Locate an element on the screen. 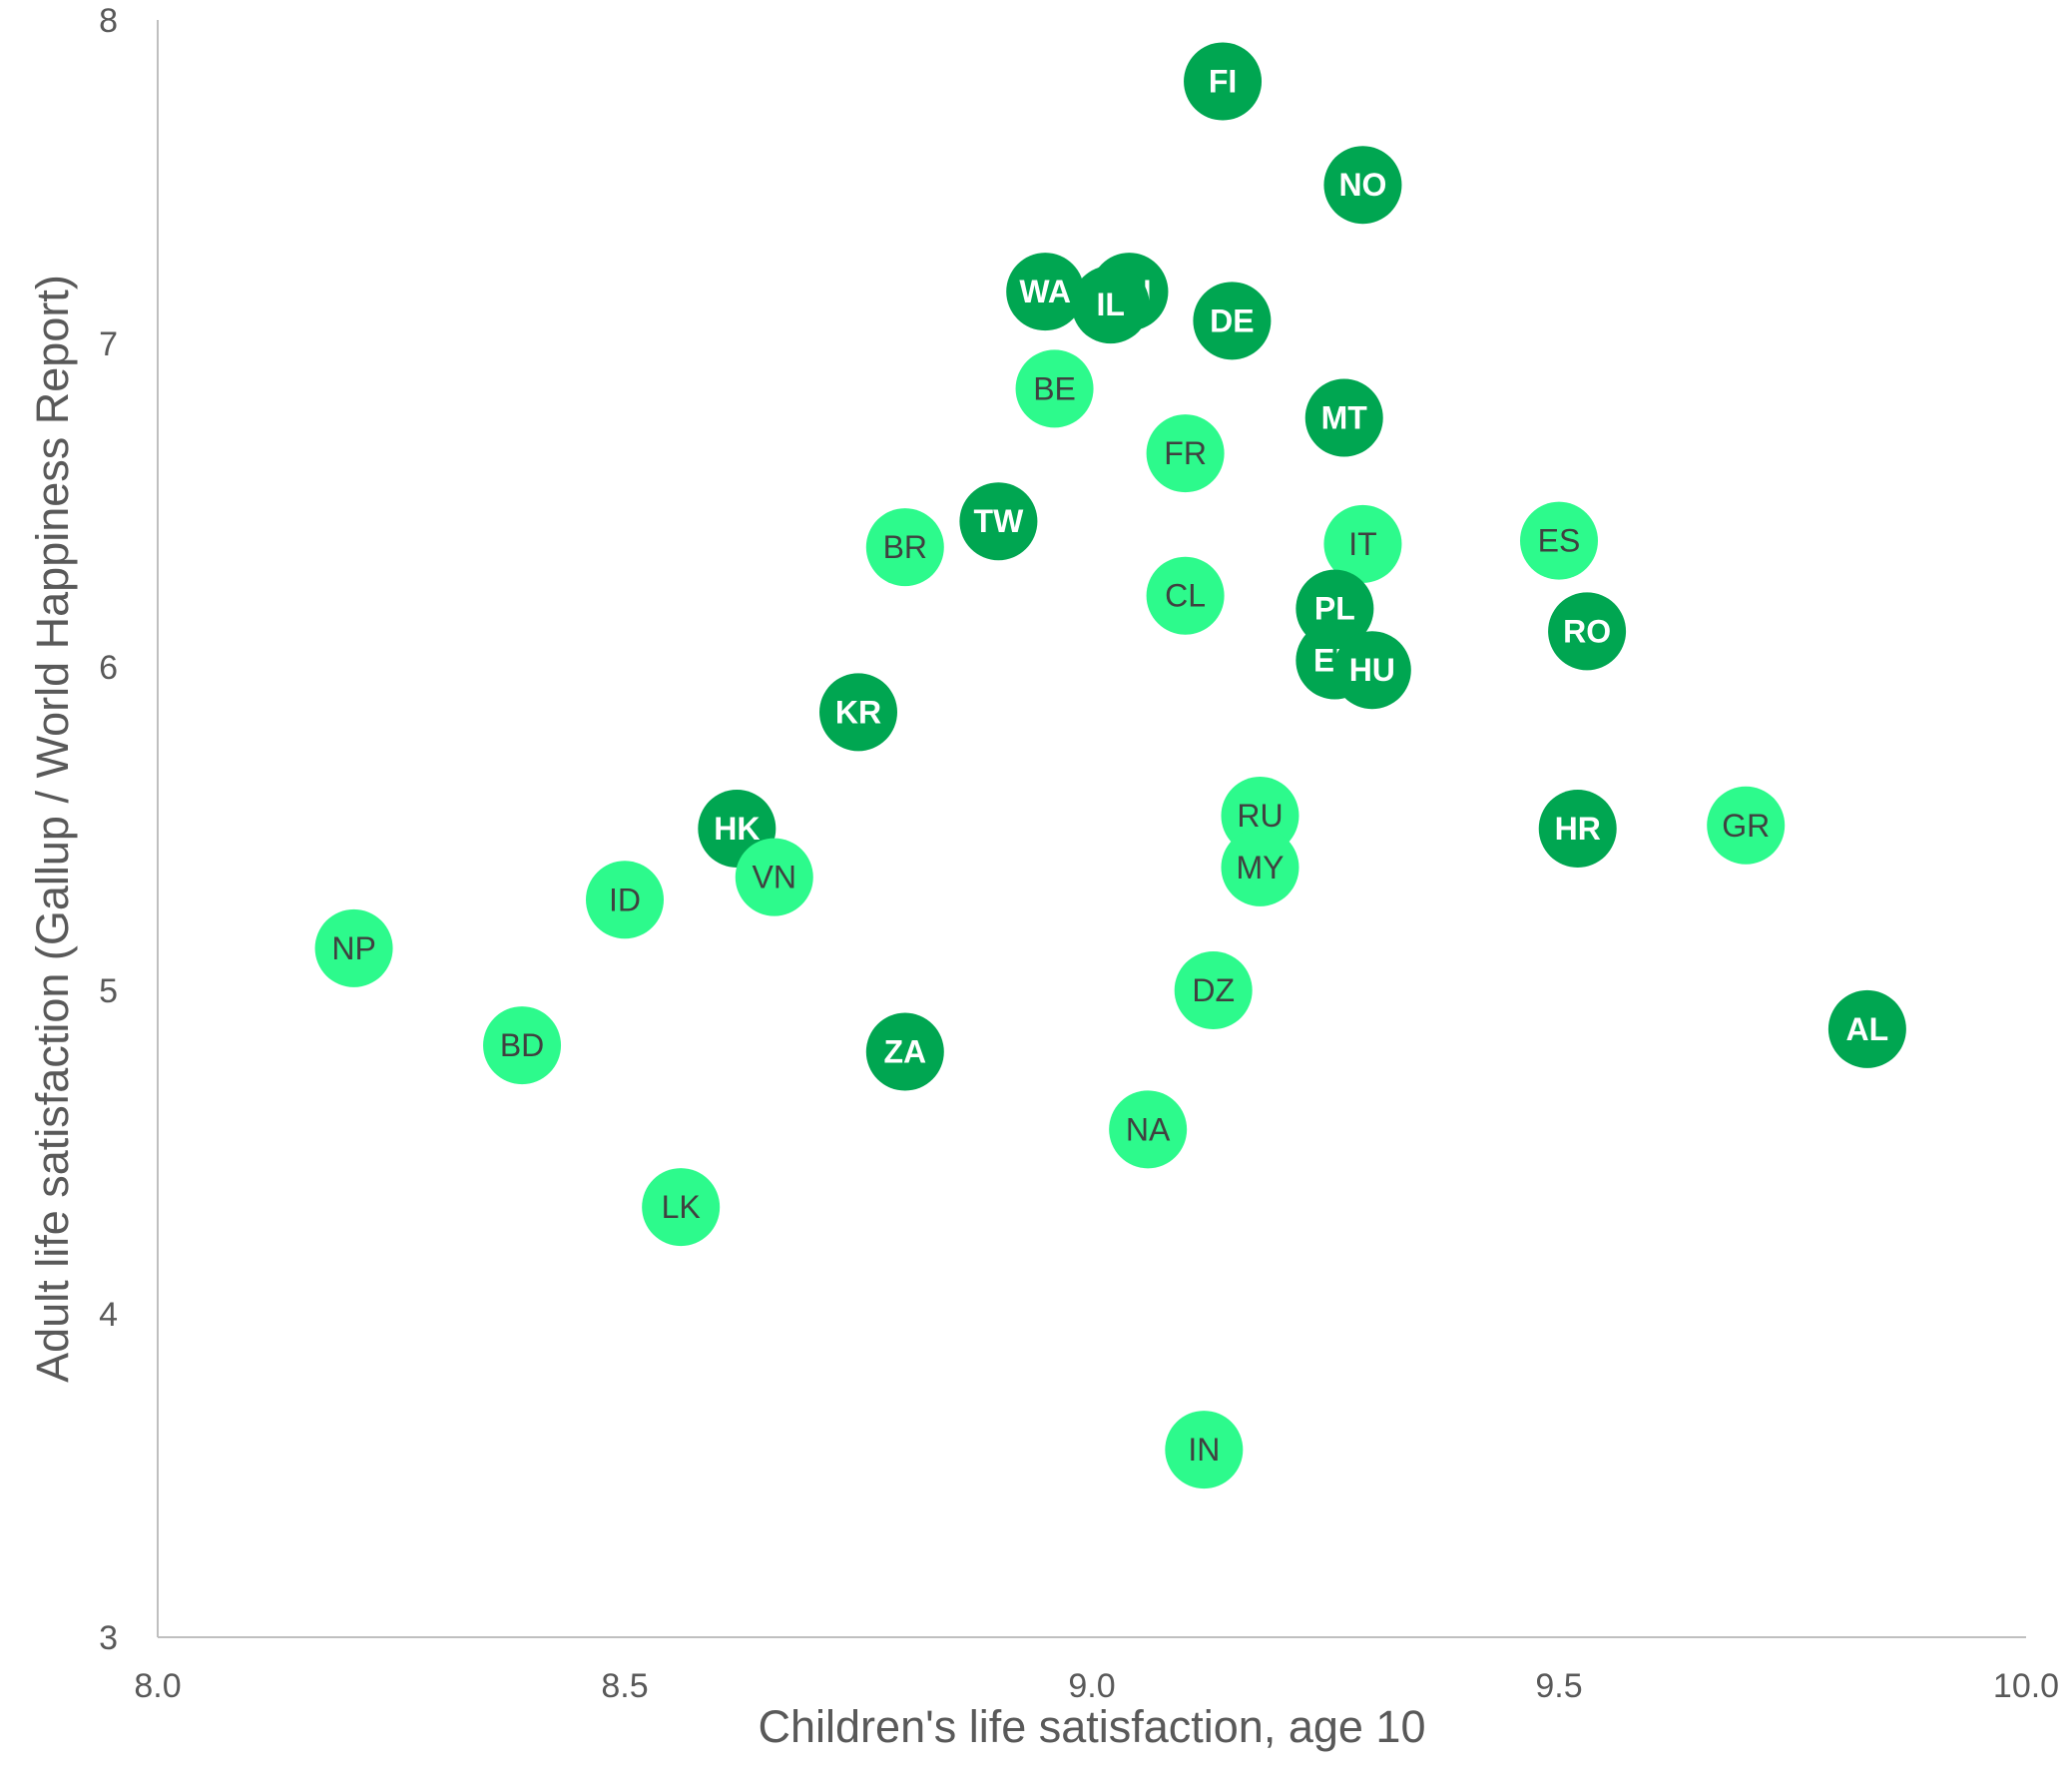  point-label: CL is located at coordinates (1185, 596).